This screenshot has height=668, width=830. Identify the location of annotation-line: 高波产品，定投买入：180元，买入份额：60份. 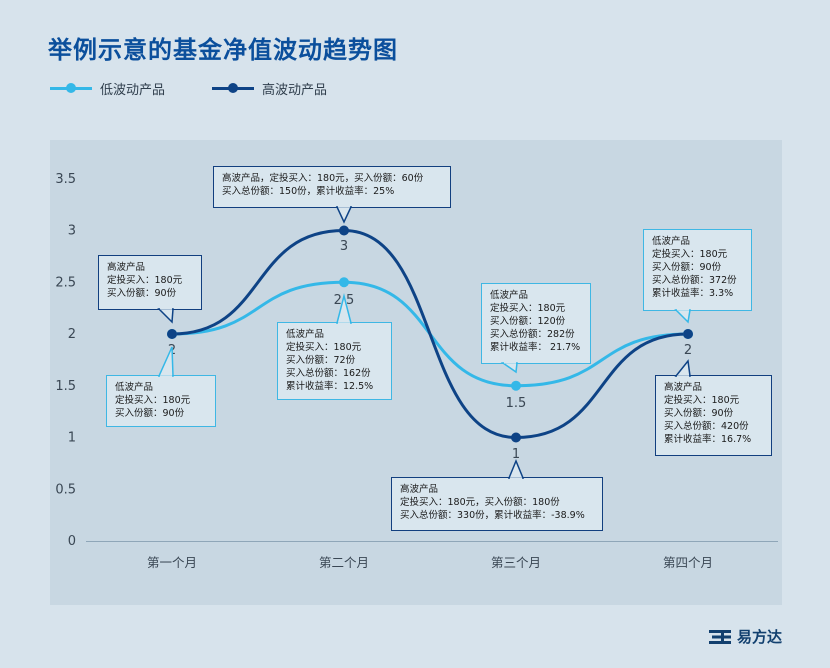
(323, 178).